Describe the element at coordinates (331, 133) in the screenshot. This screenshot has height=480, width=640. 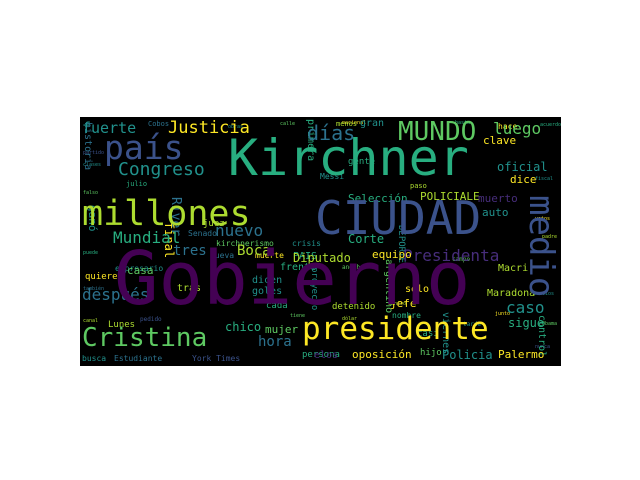
I see `word-dias: días` at that location.